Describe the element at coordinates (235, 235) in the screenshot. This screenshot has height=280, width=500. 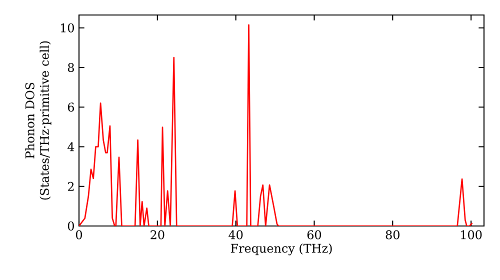
I see `x-tick-label: 40` at that location.